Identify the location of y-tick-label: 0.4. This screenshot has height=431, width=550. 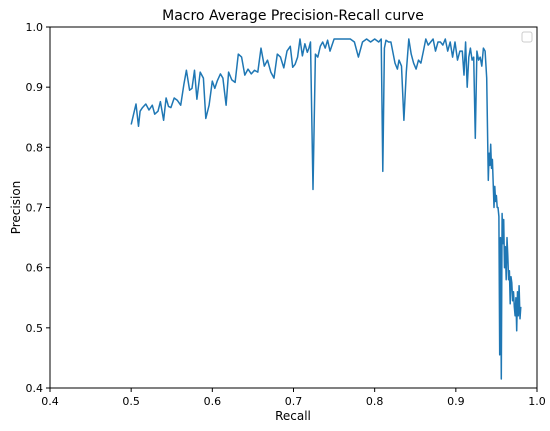
(35, 388).